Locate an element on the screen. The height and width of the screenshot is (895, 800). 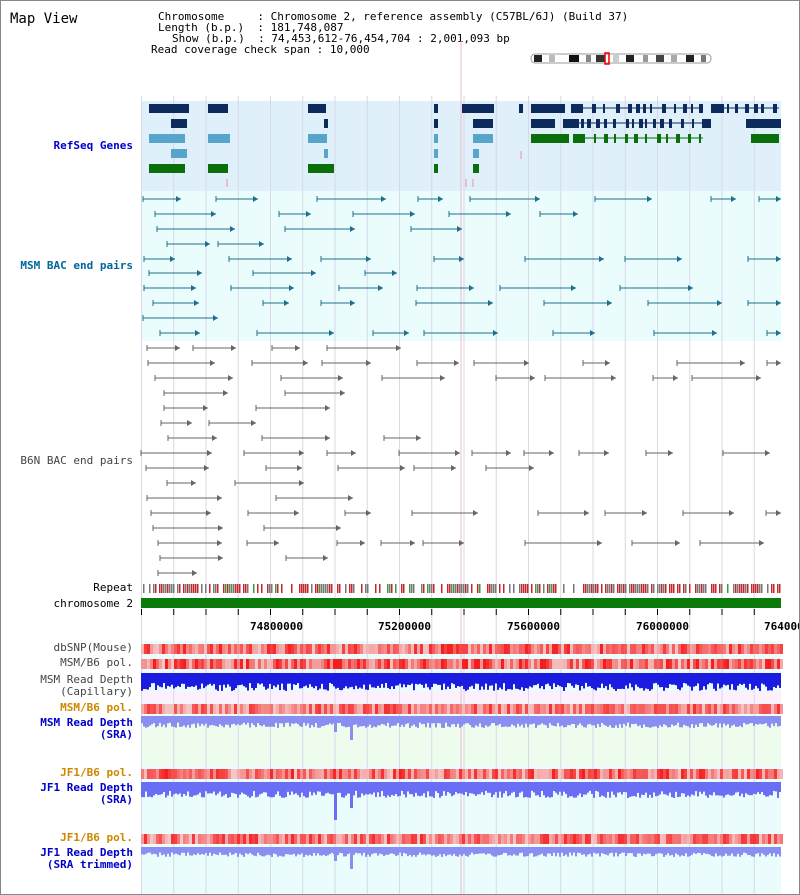
refseq-track-label: RefSeq Genes is located at coordinates (93, 145).